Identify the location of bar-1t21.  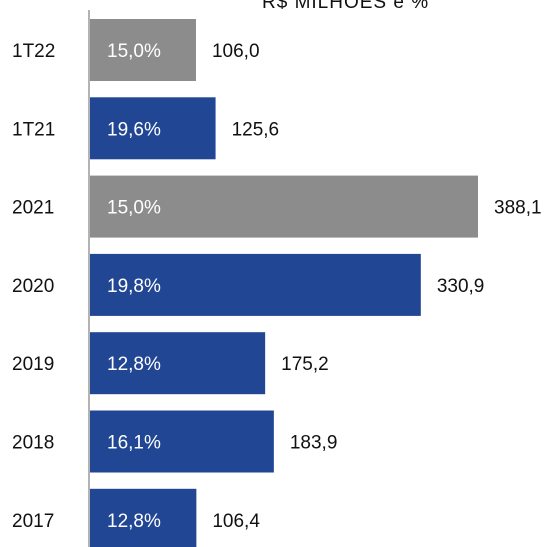
(153, 128).